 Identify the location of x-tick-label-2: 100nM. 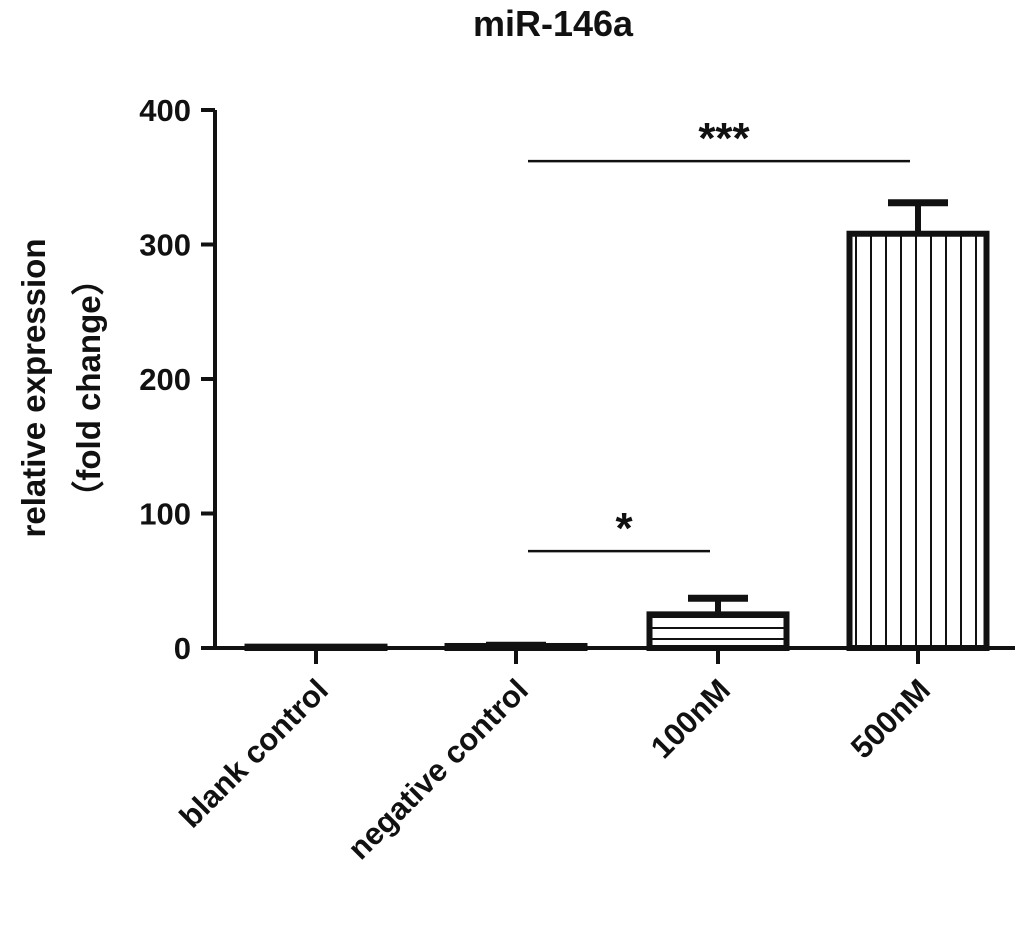
(690, 718).